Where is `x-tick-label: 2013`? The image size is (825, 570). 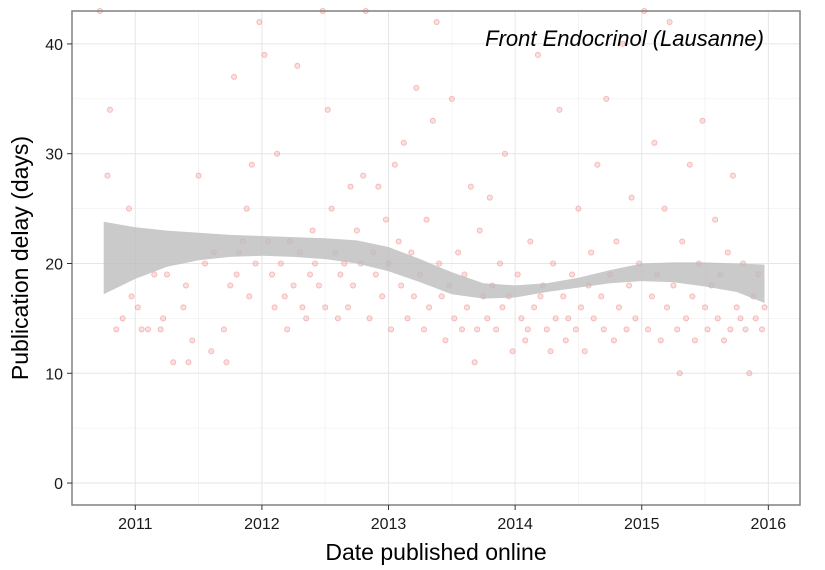 x-tick-label: 2013 is located at coordinates (389, 524).